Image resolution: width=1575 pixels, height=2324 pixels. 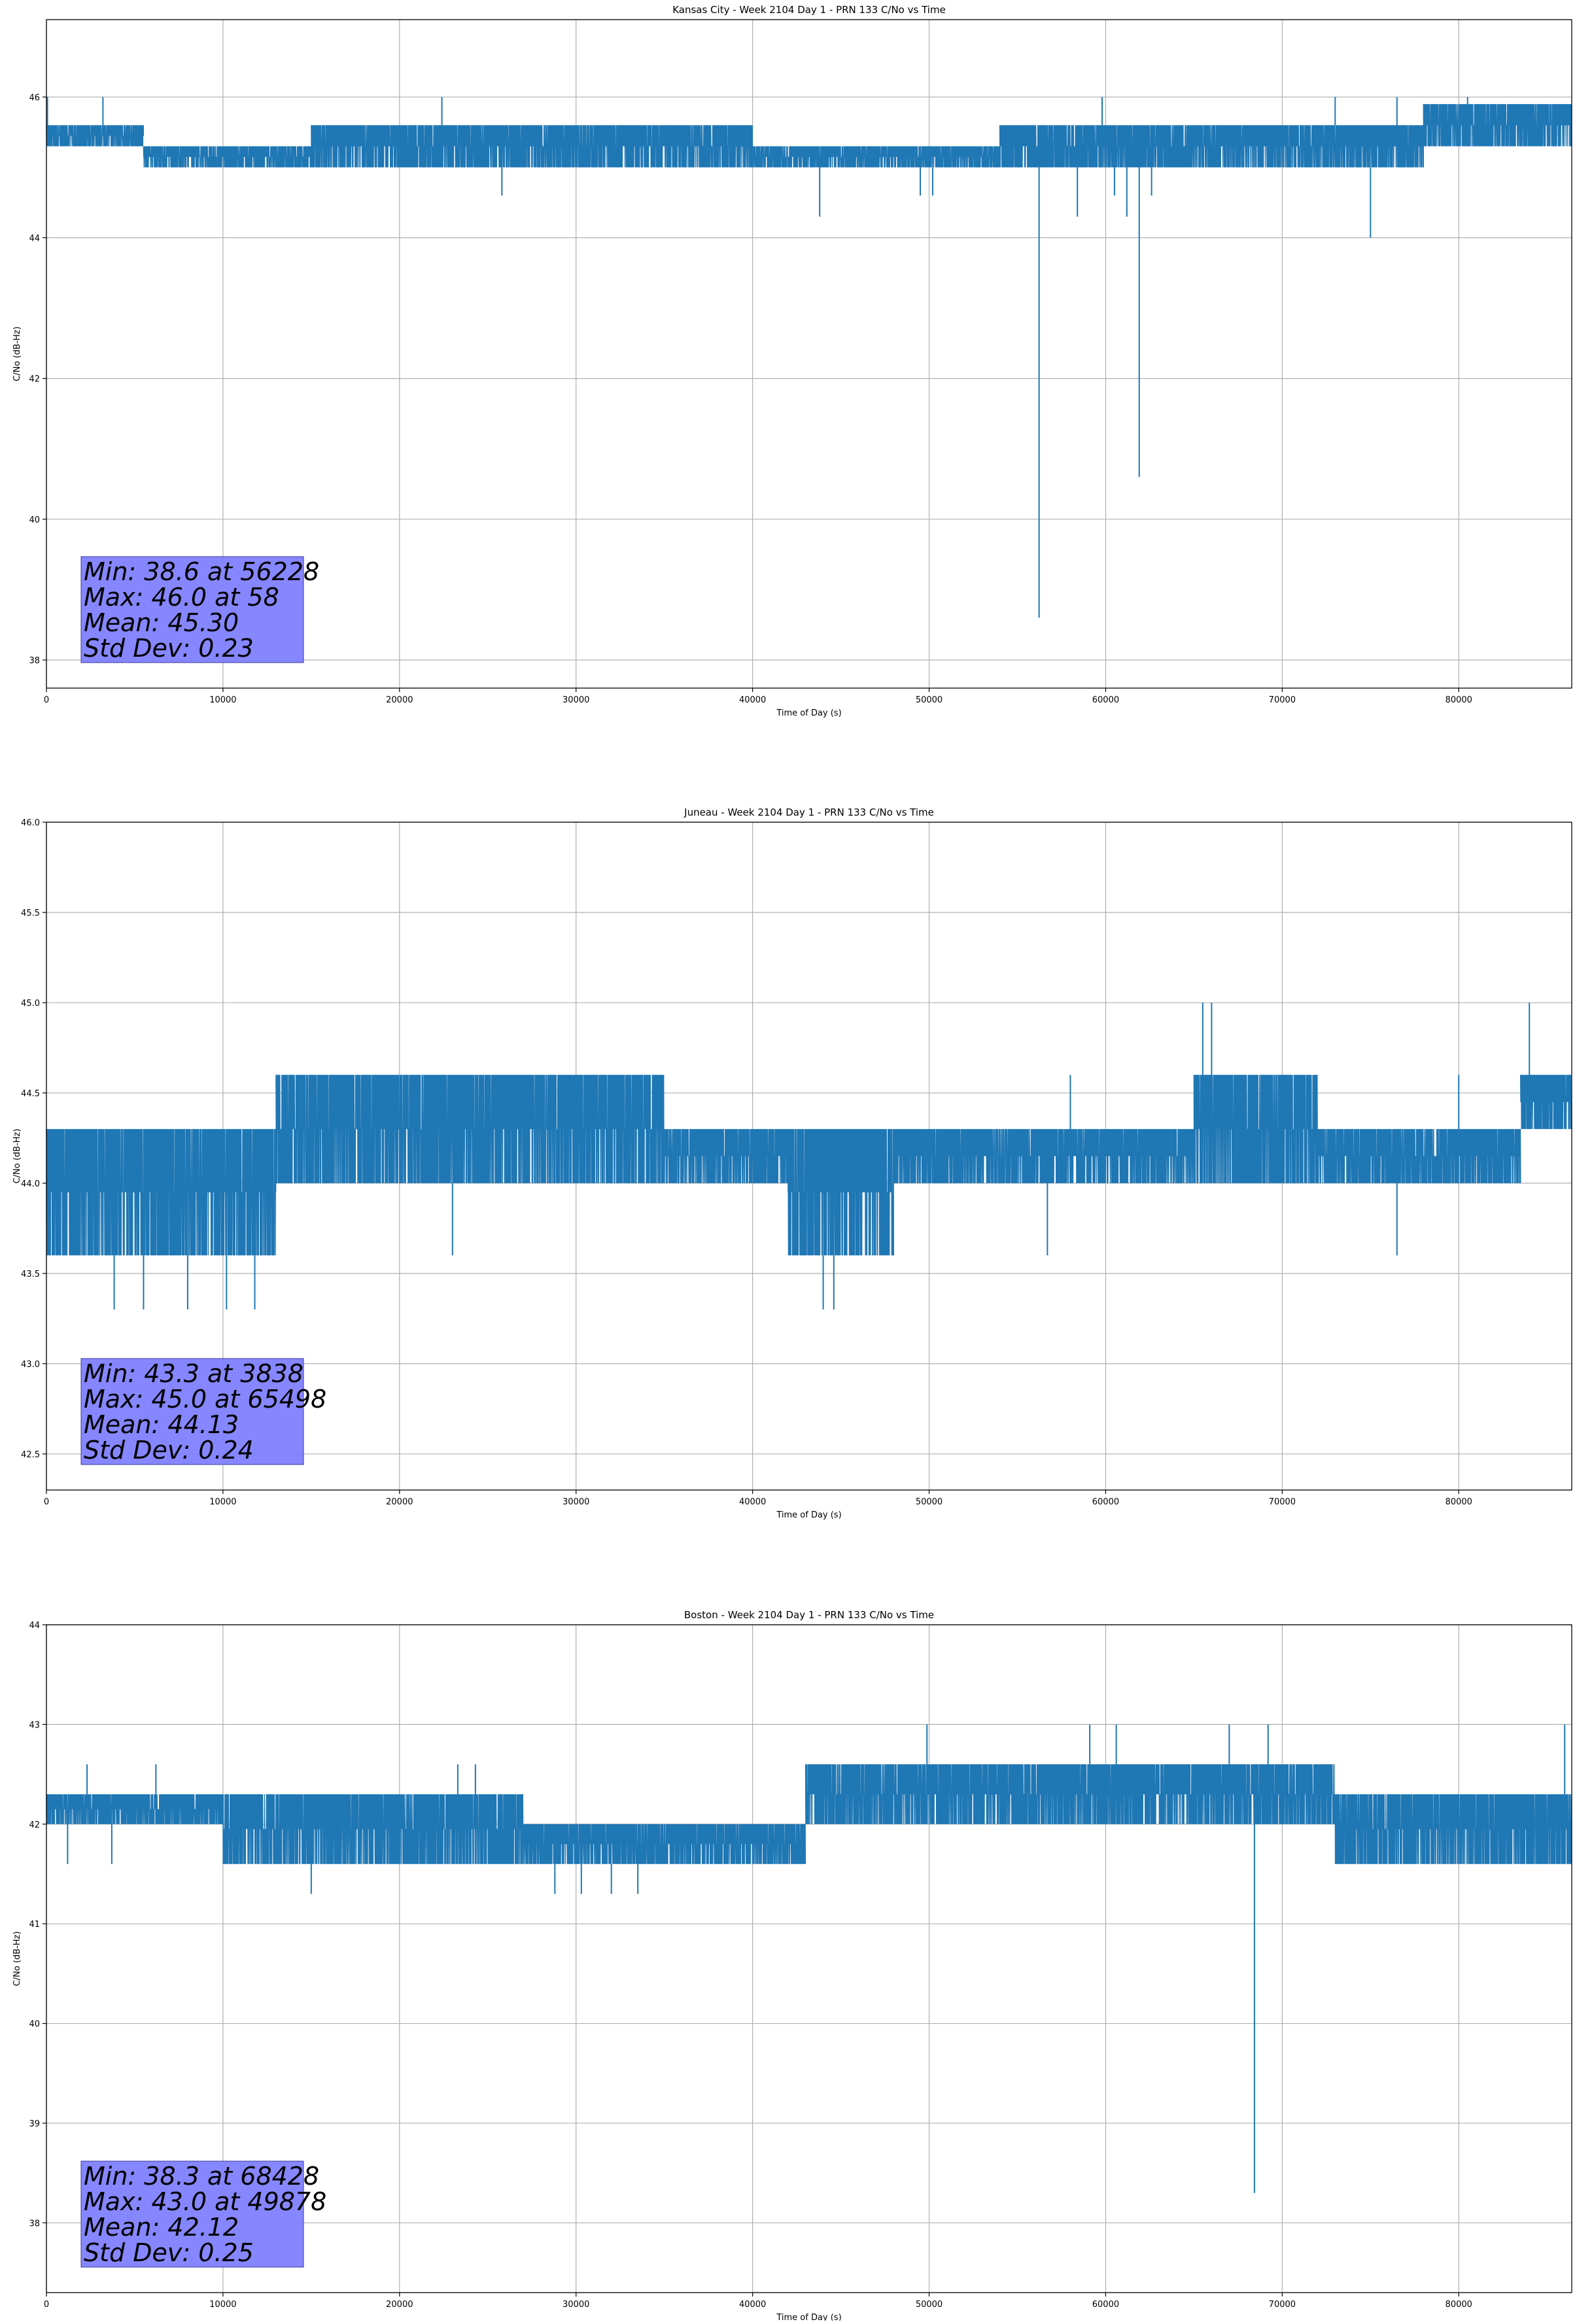 I want to click on stats-line: Mean: 45.30, so click(x=161, y=622).